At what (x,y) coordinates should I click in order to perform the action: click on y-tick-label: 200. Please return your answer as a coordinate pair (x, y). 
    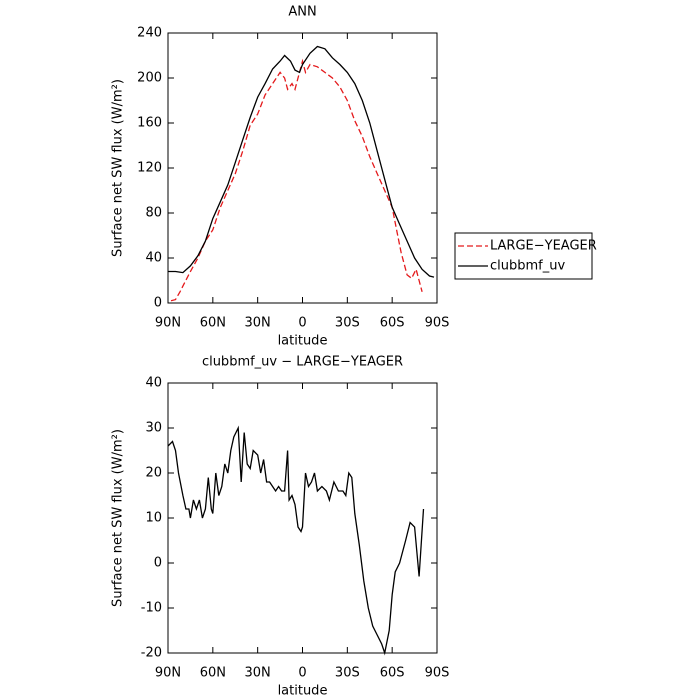
    Looking at the image, I should click on (149, 78).